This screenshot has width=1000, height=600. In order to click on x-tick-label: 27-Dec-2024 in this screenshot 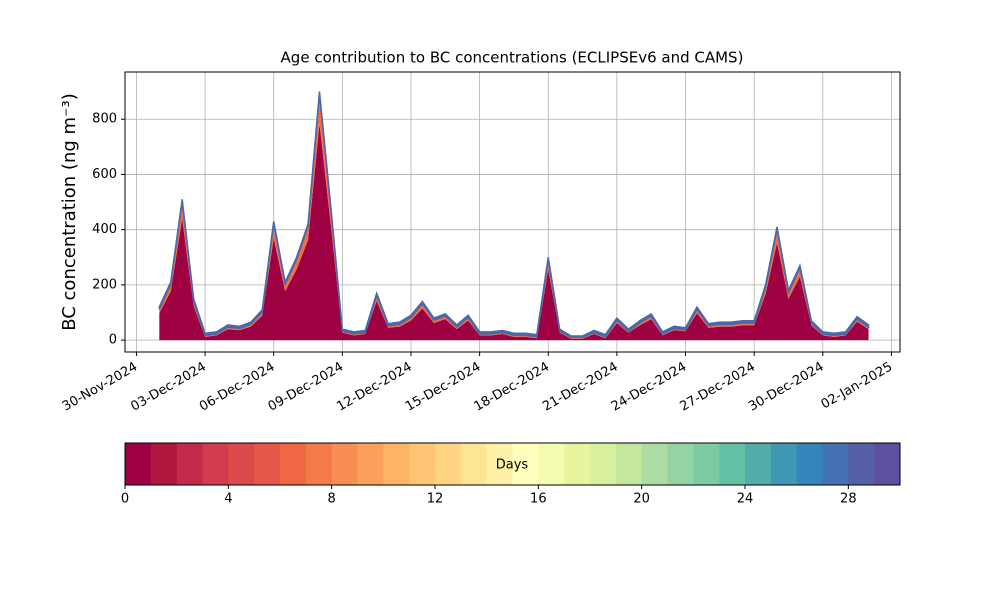, I will do `click(718, 387)`.